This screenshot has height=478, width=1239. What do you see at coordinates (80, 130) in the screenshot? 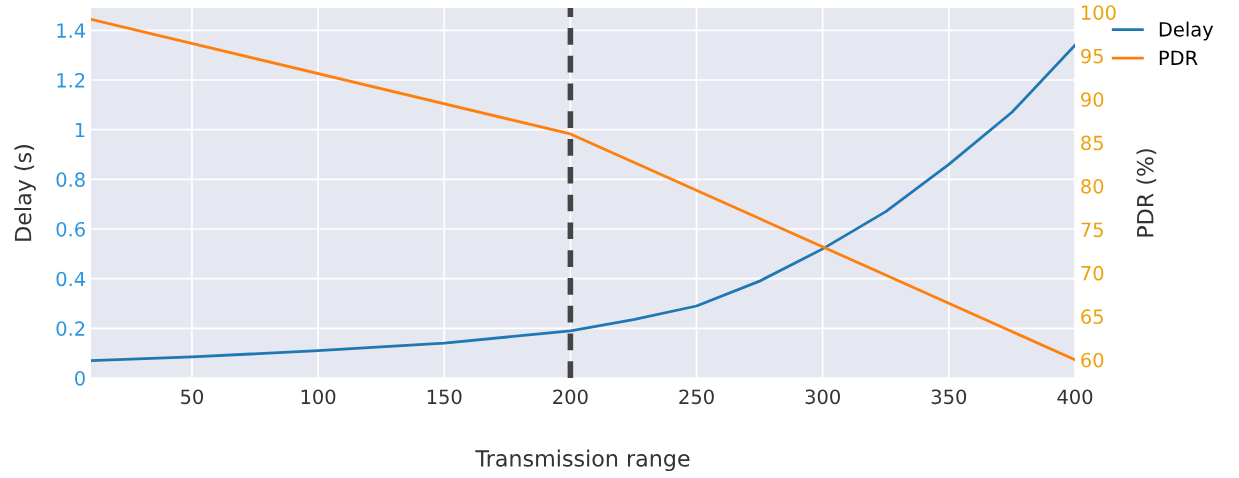
I see `y-tick-label: 1` at bounding box center [80, 130].